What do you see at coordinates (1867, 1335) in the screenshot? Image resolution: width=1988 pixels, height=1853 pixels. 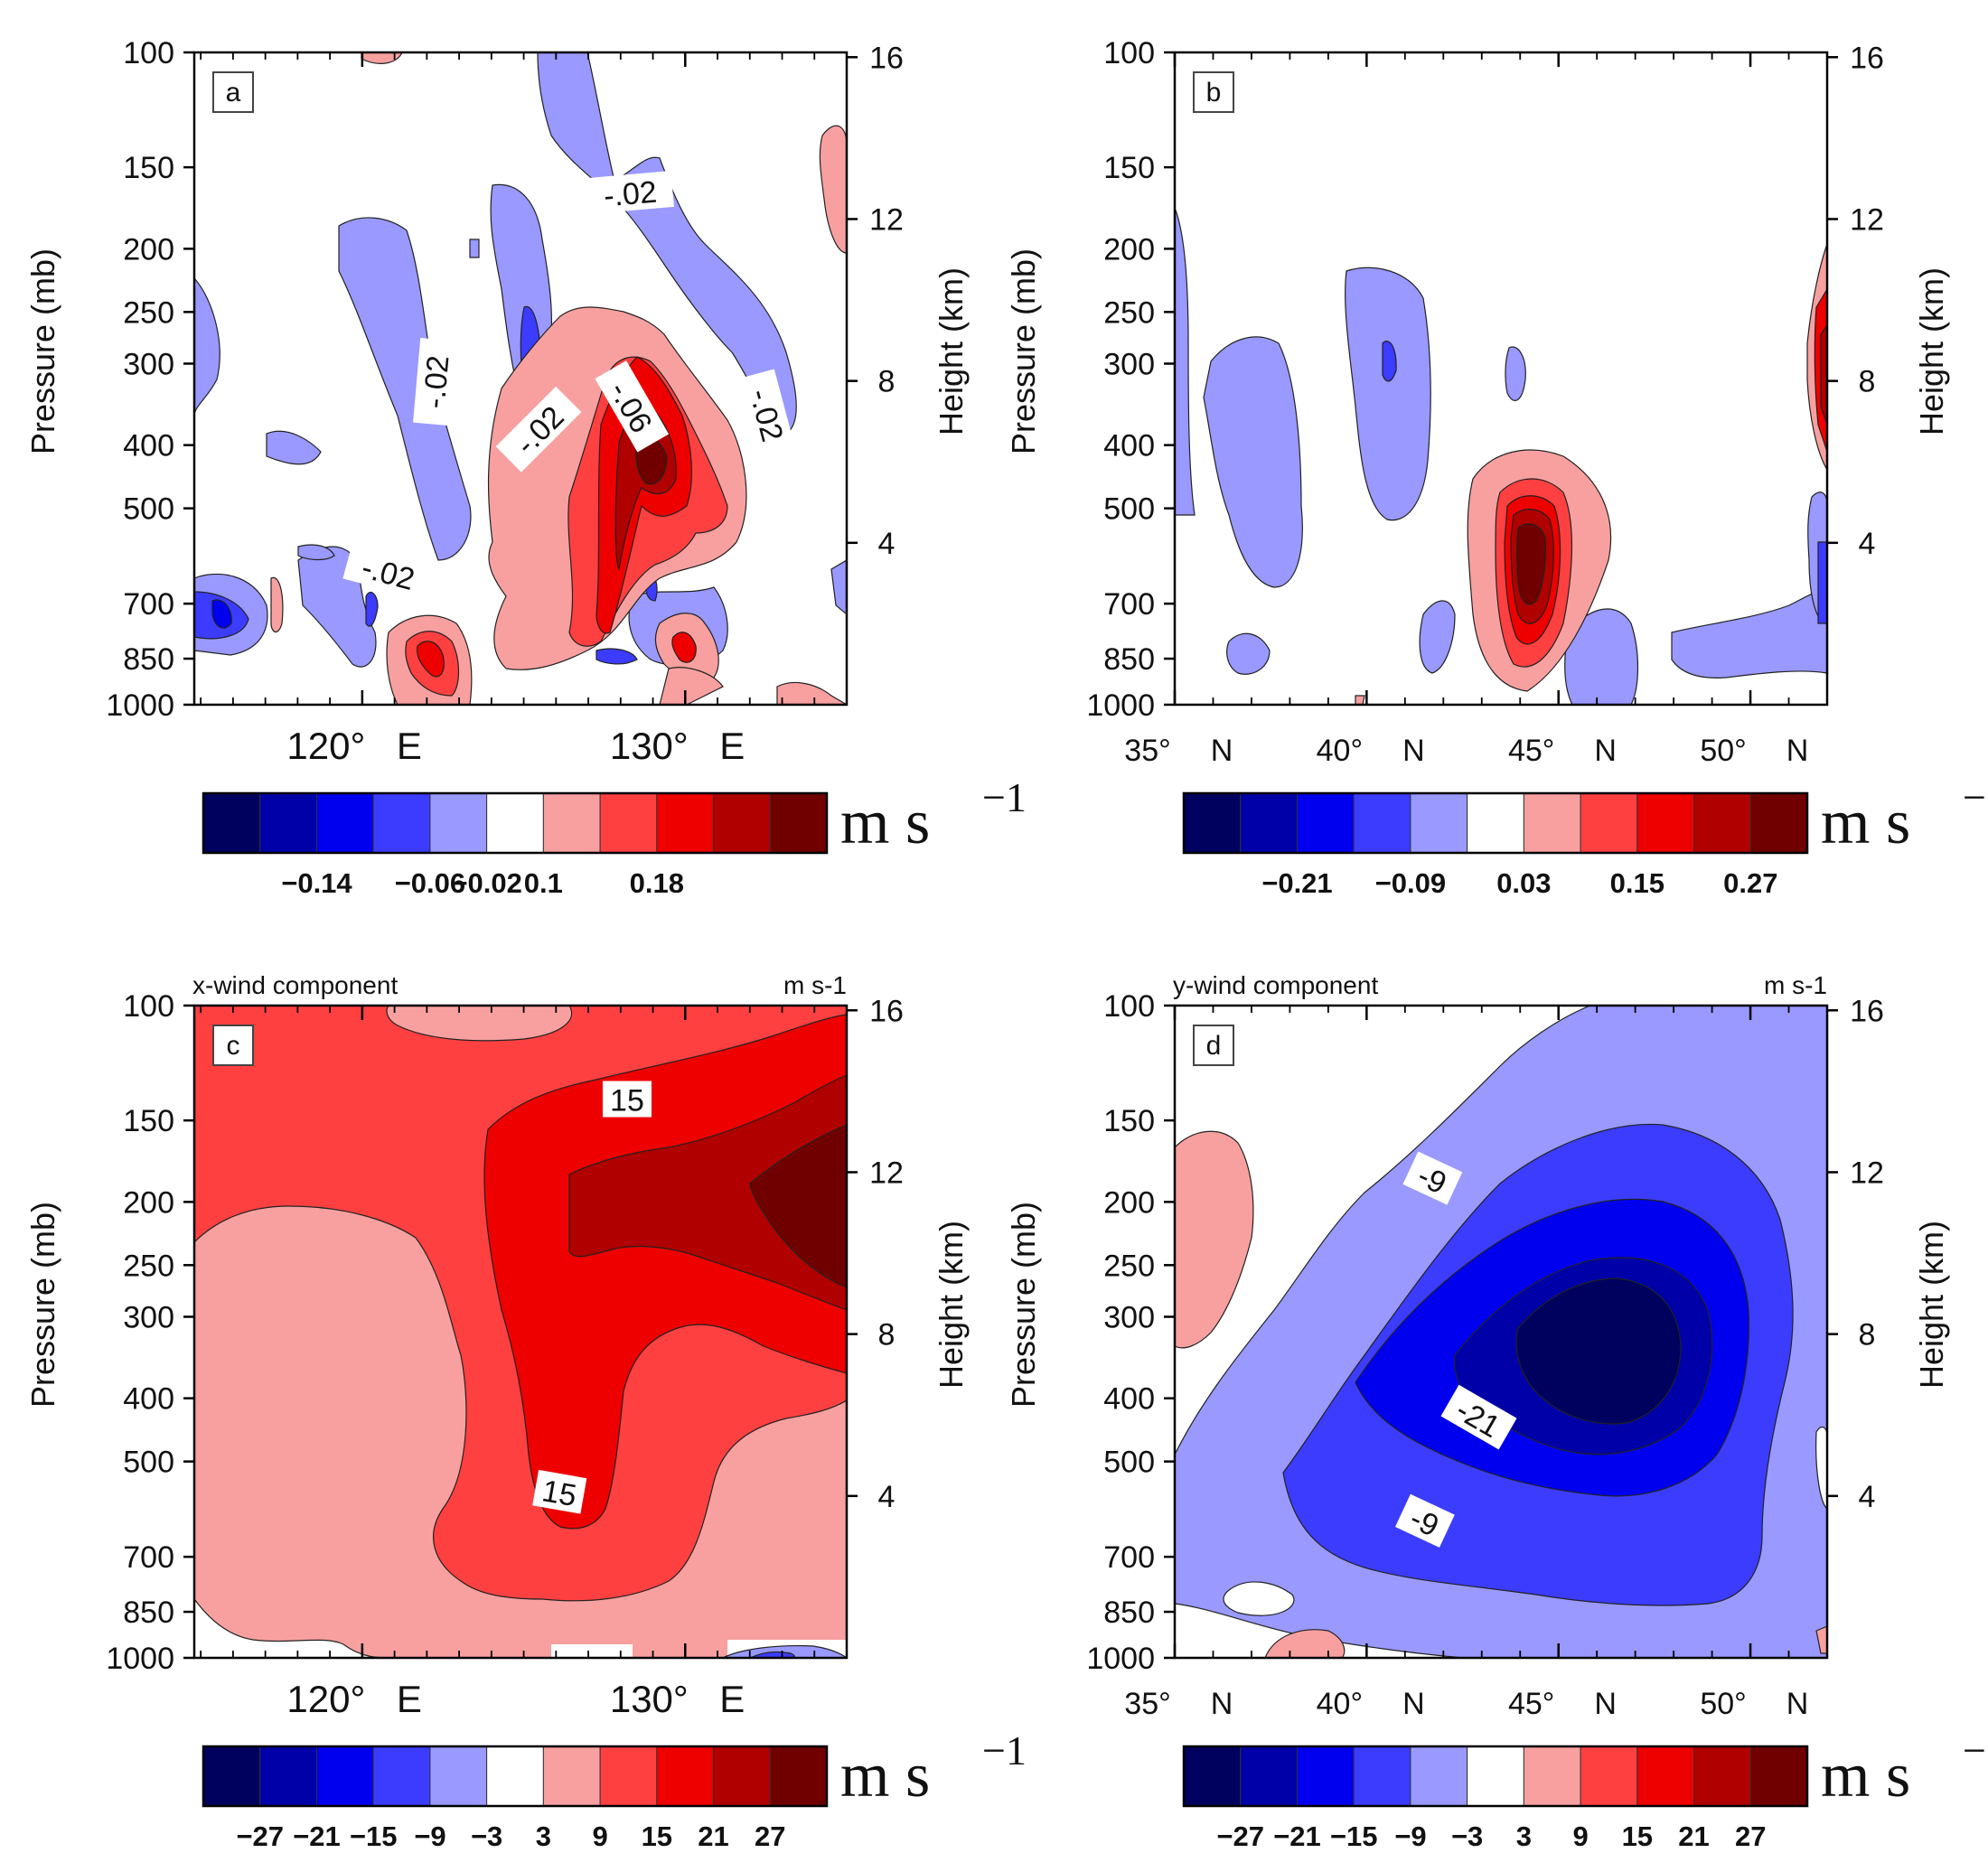 I see `height-tick-label: 8` at bounding box center [1867, 1335].